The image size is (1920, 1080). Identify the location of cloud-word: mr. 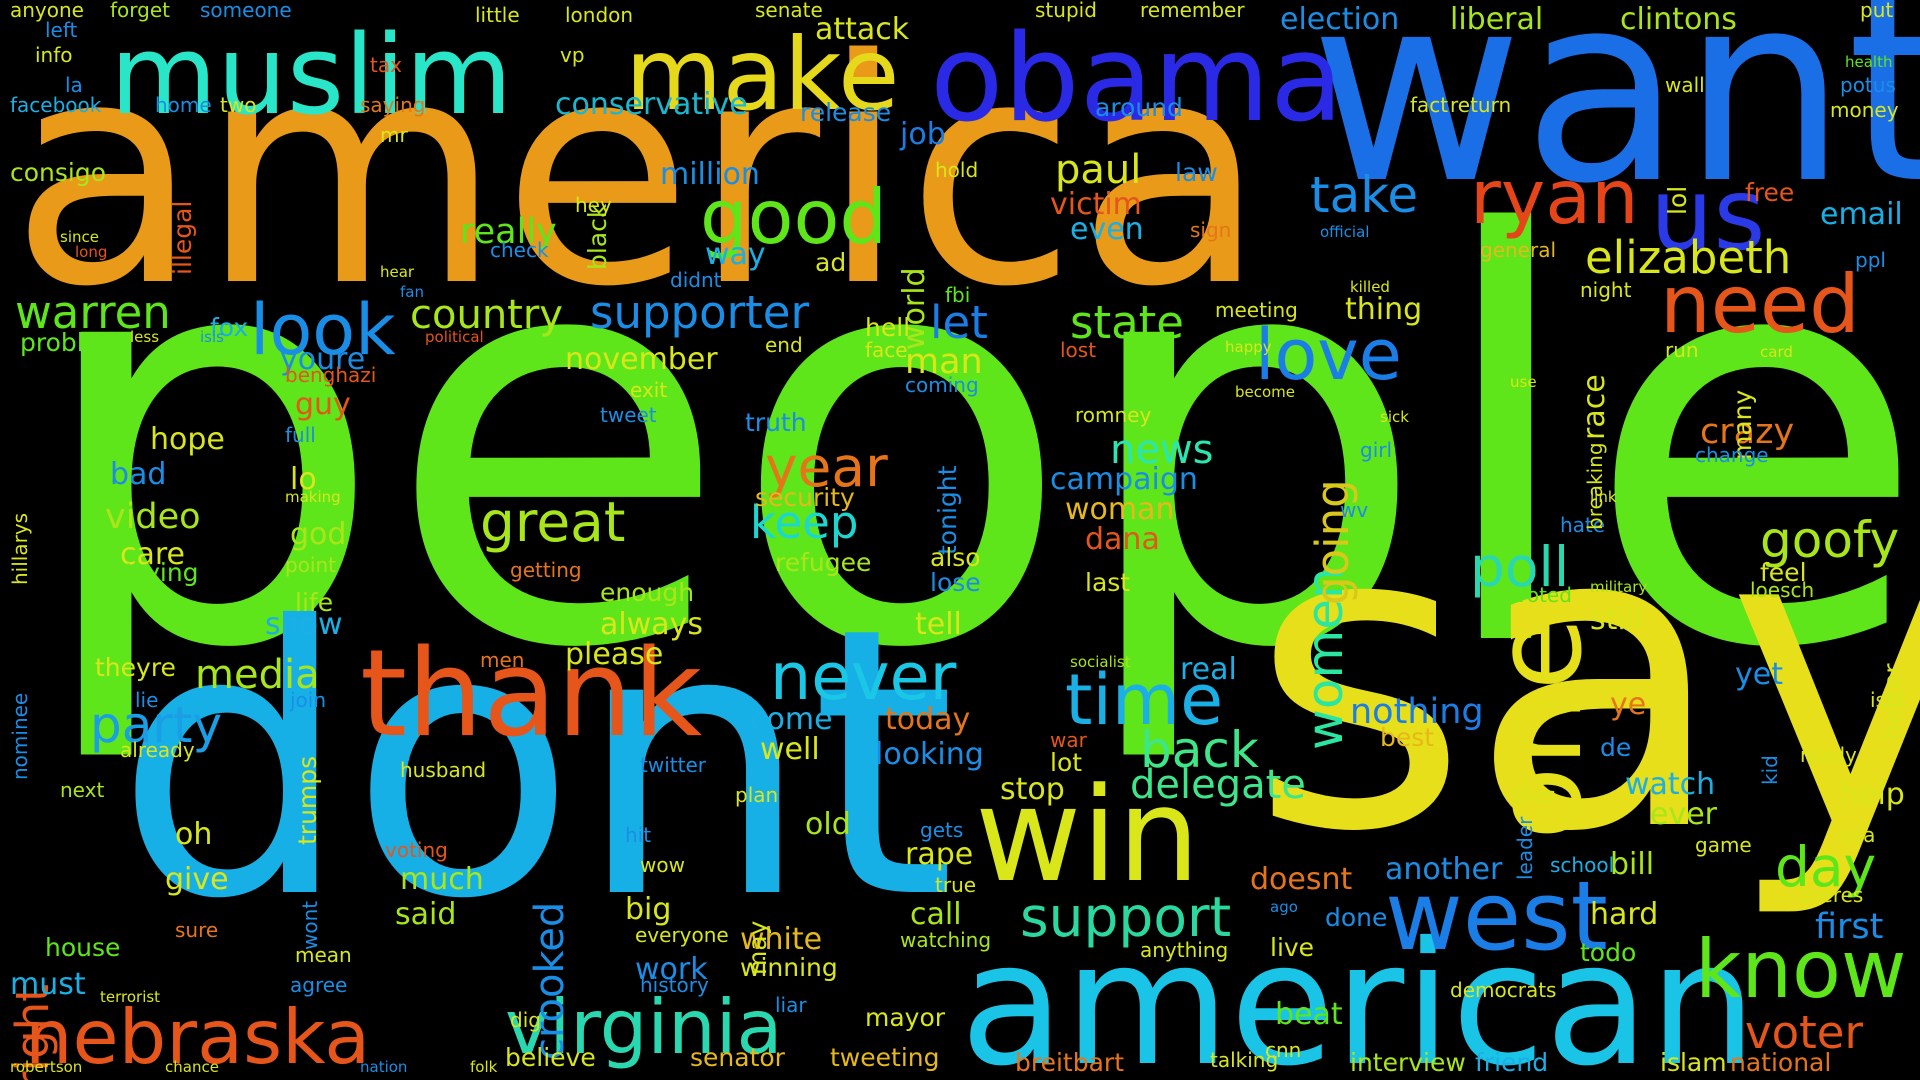
(394, 135).